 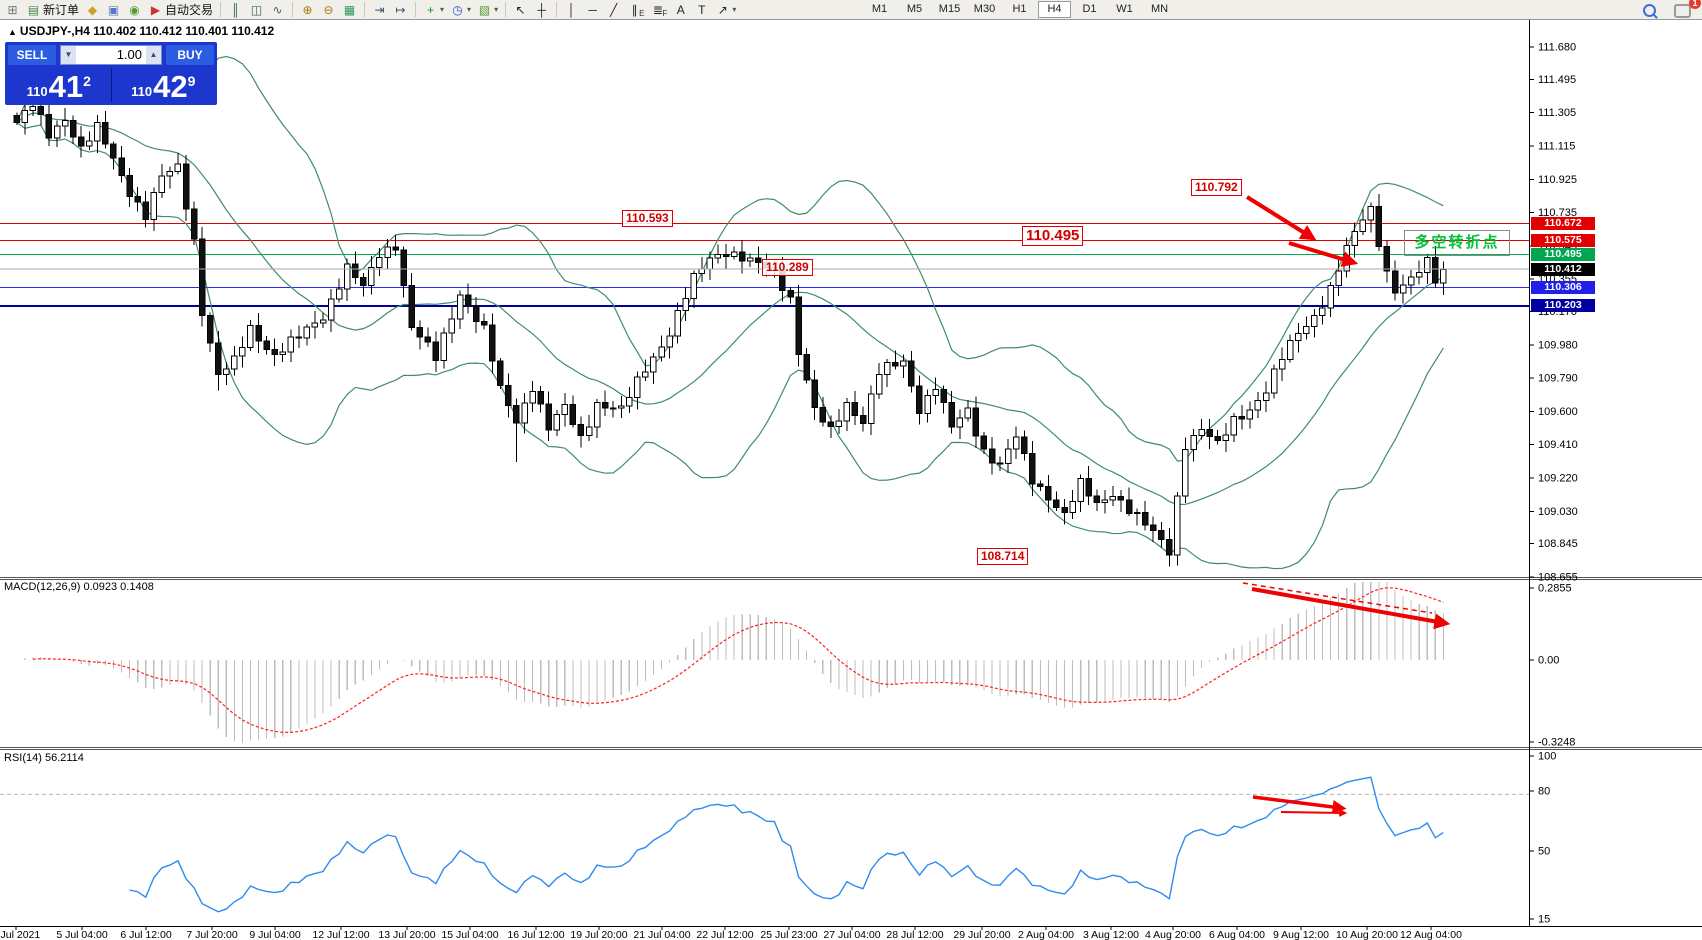 I want to click on crosshair-icon: ┼, so click(x=541, y=9).